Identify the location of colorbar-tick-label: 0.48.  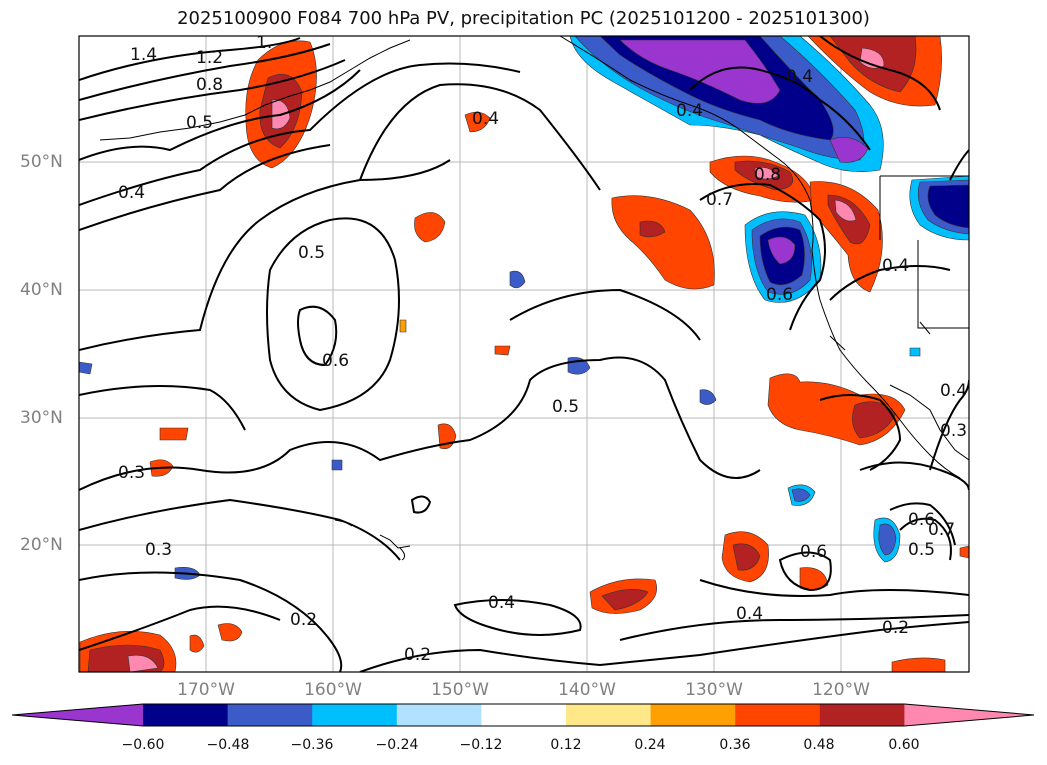
(819, 745).